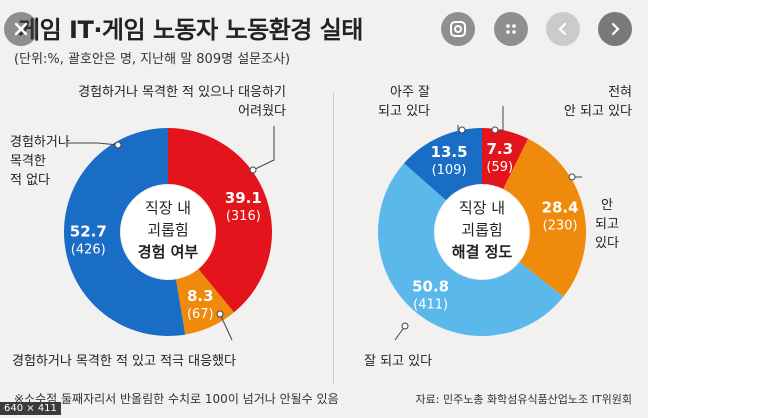  Describe the element at coordinates (560, 208) in the screenshot. I see `slice-value-label: 28.4` at that location.